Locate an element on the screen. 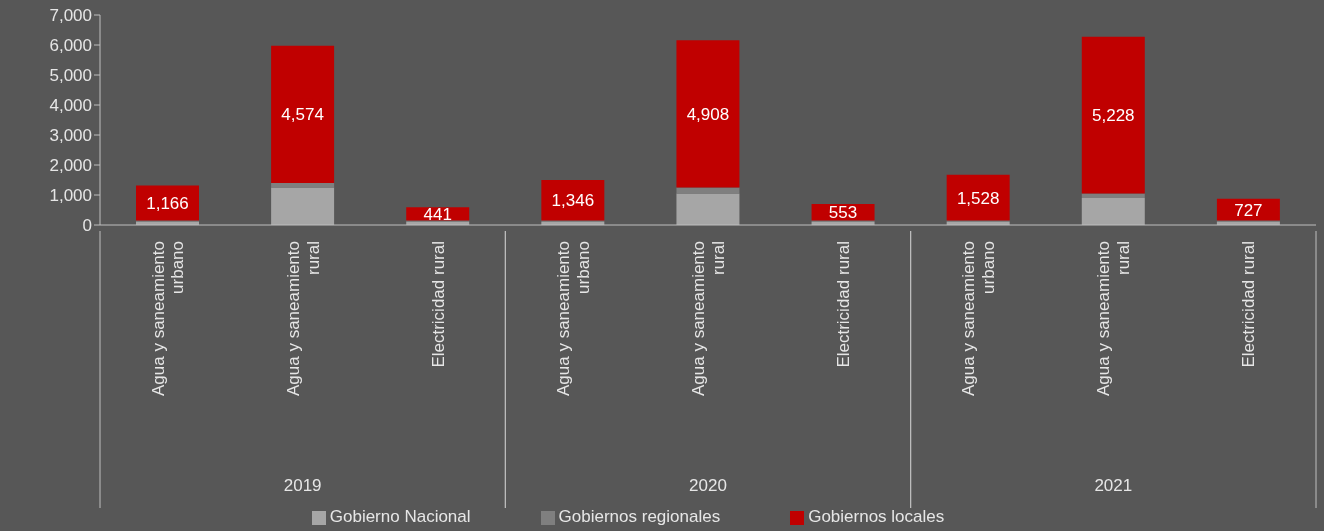 This screenshot has height=531, width=1324. legend-label: Gobiernos locales is located at coordinates (876, 516).